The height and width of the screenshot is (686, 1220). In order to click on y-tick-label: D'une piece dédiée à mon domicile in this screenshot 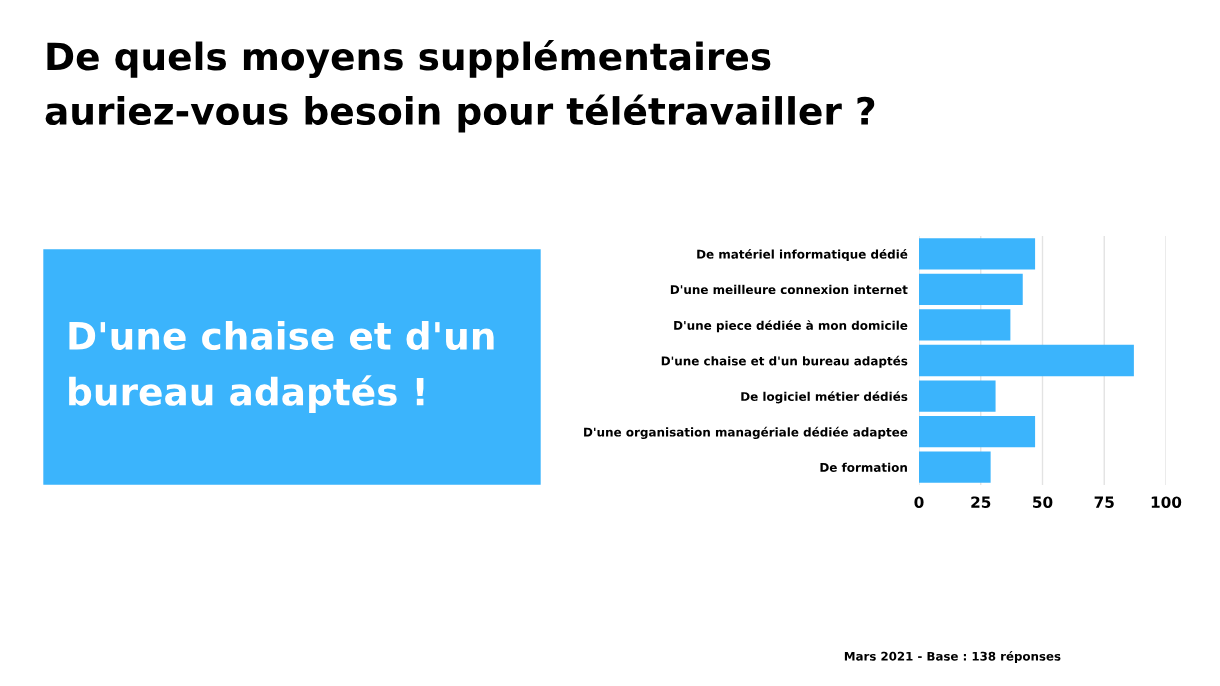, I will do `click(791, 326)`.